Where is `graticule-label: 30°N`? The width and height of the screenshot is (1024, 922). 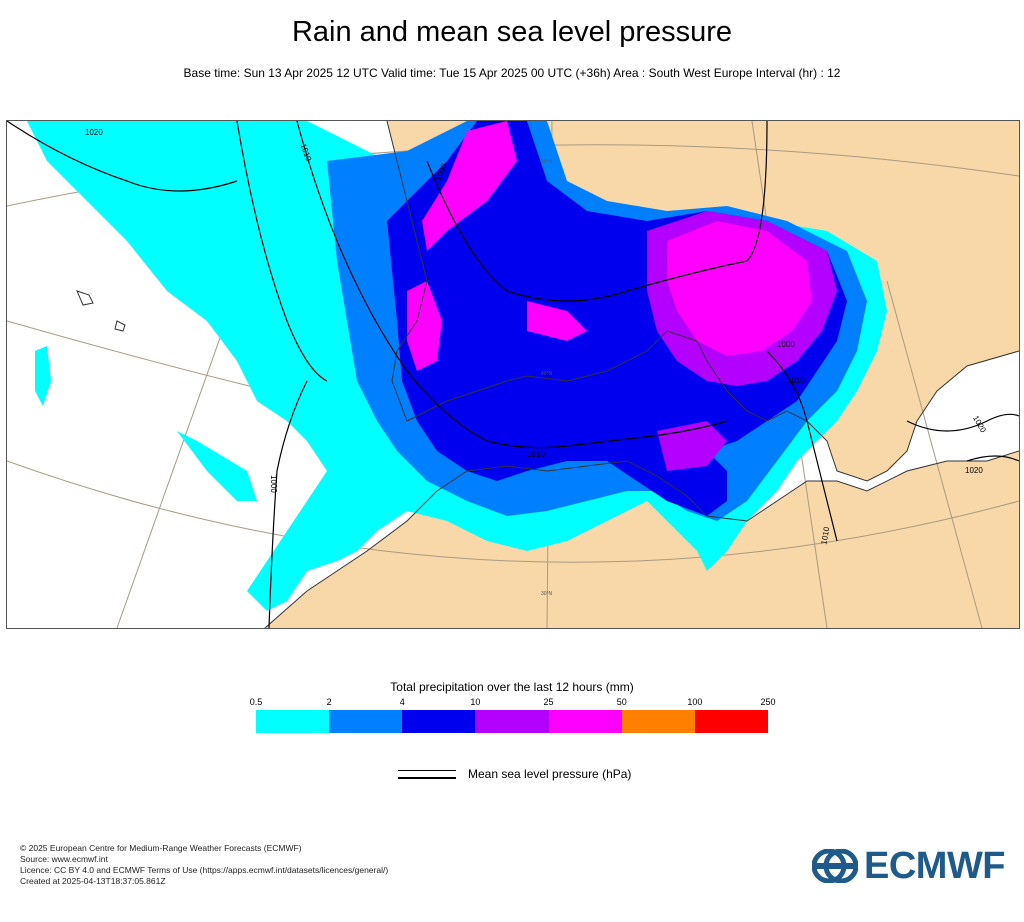
graticule-label: 30°N is located at coordinates (547, 594).